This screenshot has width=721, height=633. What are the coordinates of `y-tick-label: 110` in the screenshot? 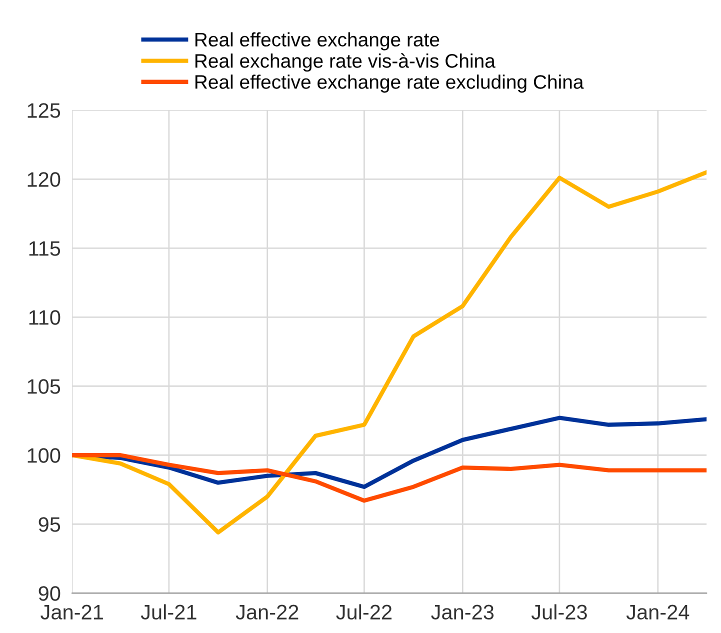 It's located at (44, 317).